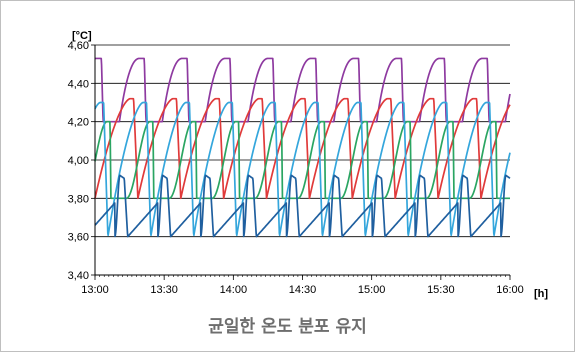  I want to click on x-tick-label: 14:00, so click(234, 290).